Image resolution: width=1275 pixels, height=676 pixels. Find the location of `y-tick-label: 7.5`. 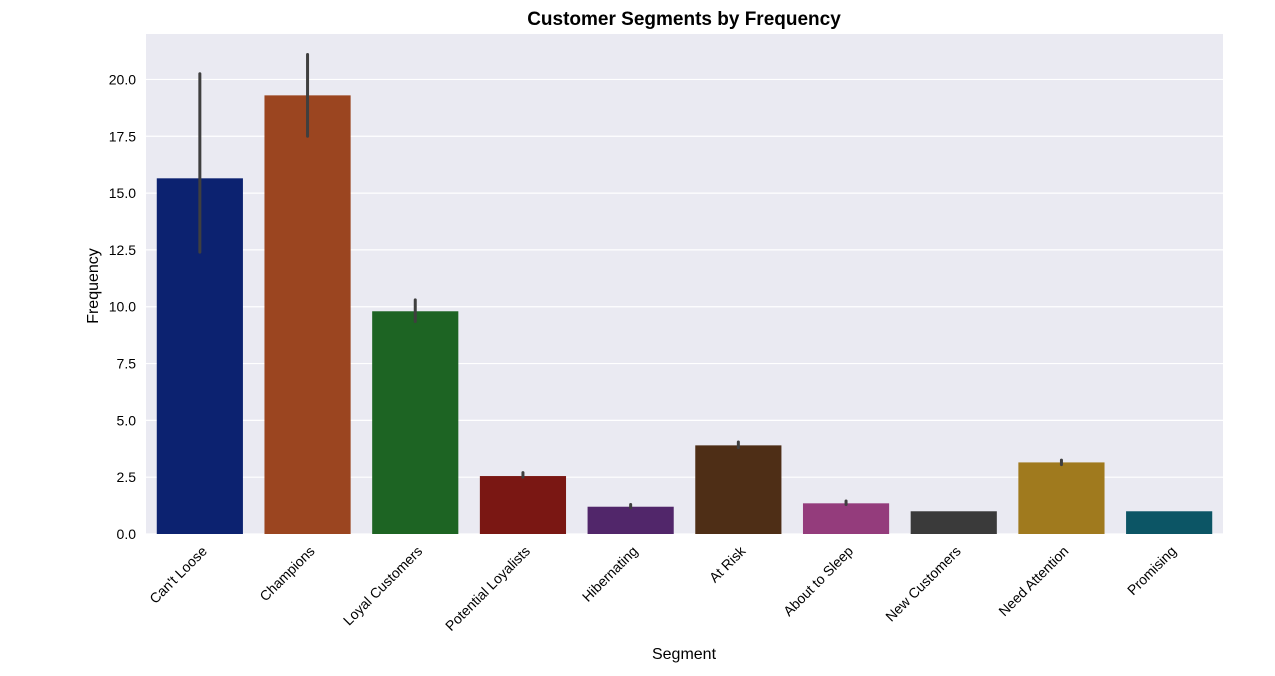

y-tick-label: 7.5 is located at coordinates (127, 364).